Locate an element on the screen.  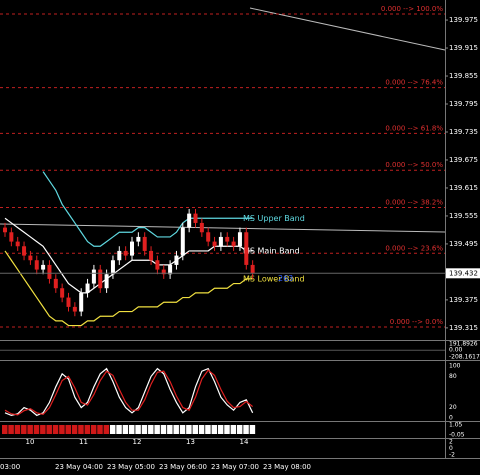
y-tick-label: 139.855 is located at coordinates (463, 76).